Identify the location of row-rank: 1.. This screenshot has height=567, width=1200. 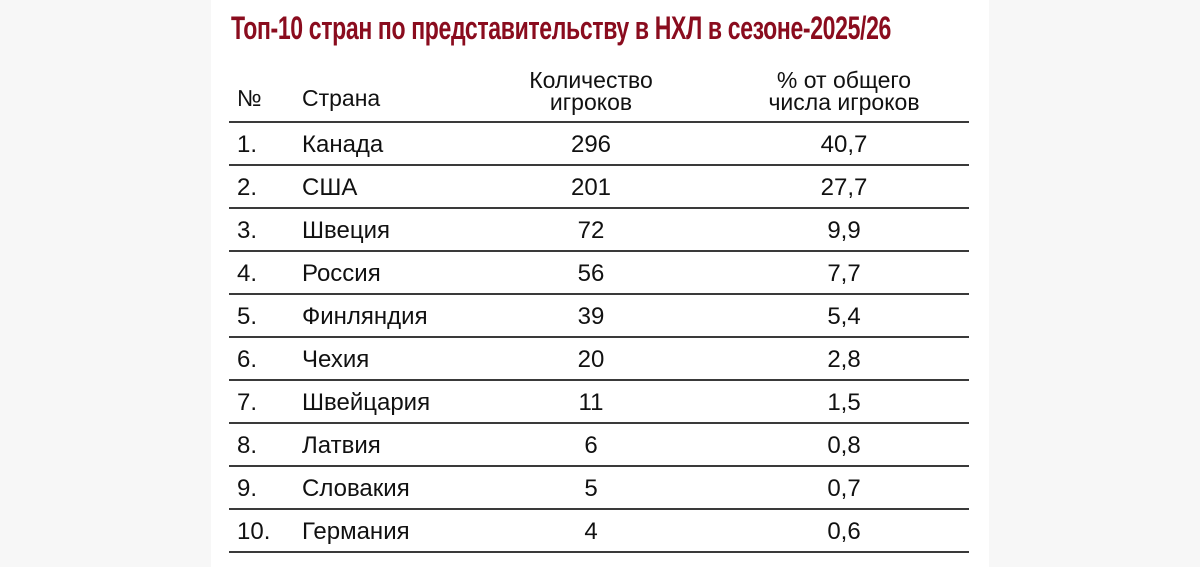
(247, 144).